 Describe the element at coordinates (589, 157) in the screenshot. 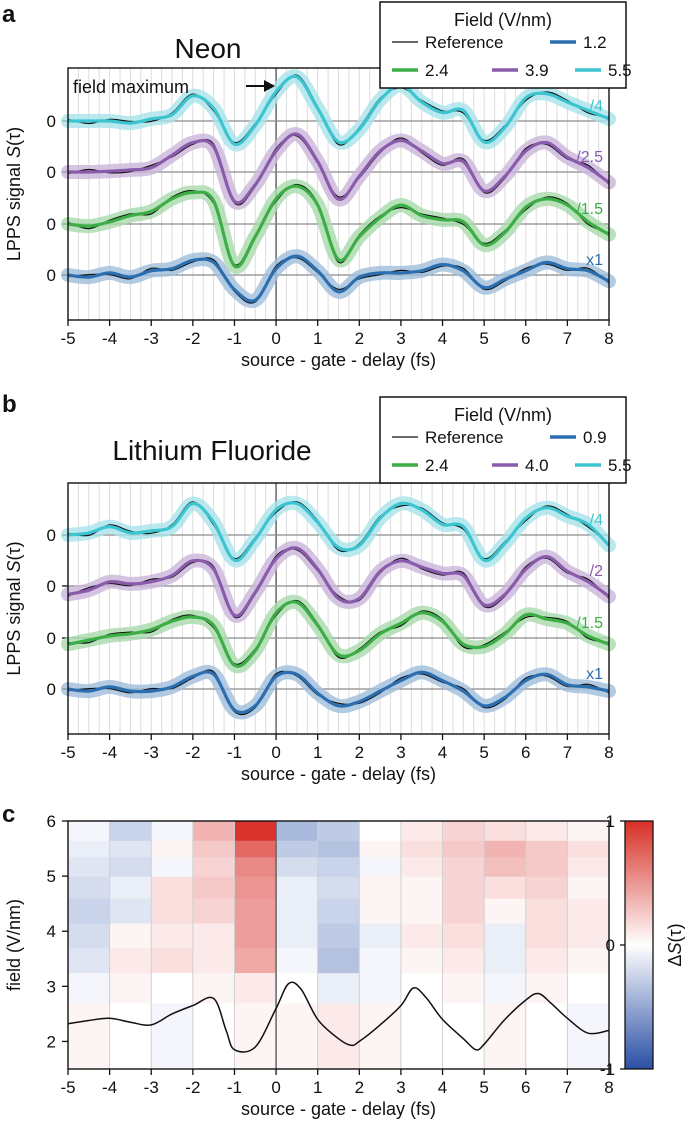

I see `scale-label: /2.5` at that location.